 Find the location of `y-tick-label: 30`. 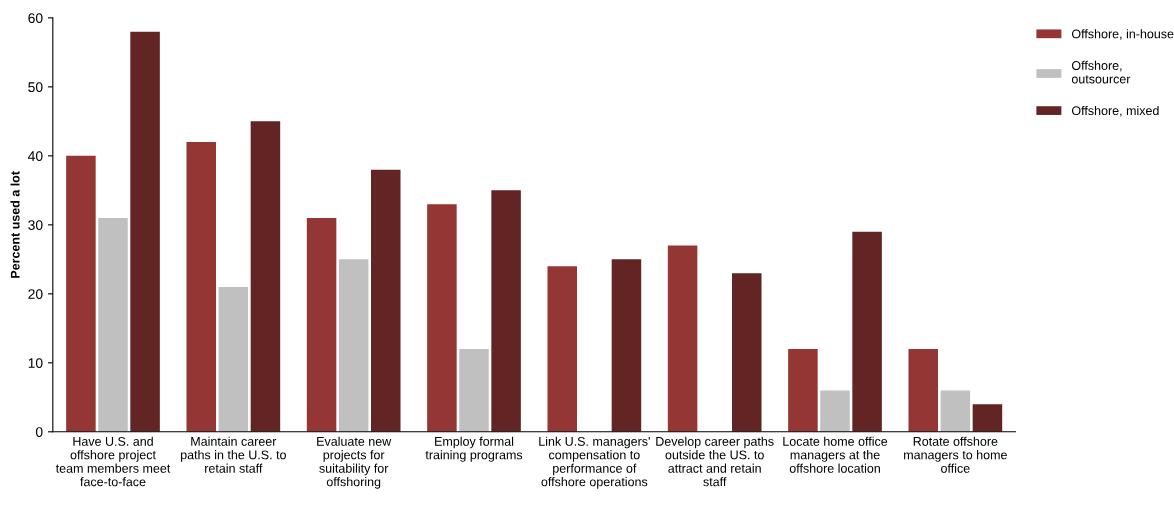

y-tick-label: 30 is located at coordinates (35, 225).